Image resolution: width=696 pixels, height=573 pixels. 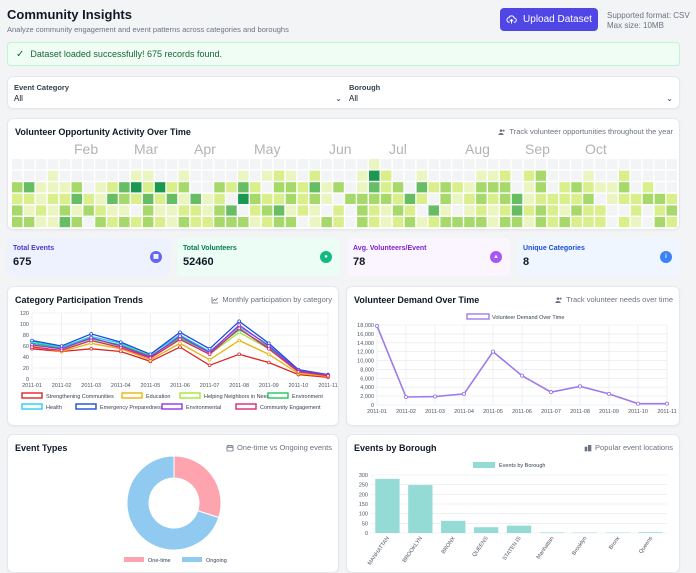 What do you see at coordinates (271, 299) in the screenshot?
I see `category-trends-note: Monthly participation by category` at bounding box center [271, 299].